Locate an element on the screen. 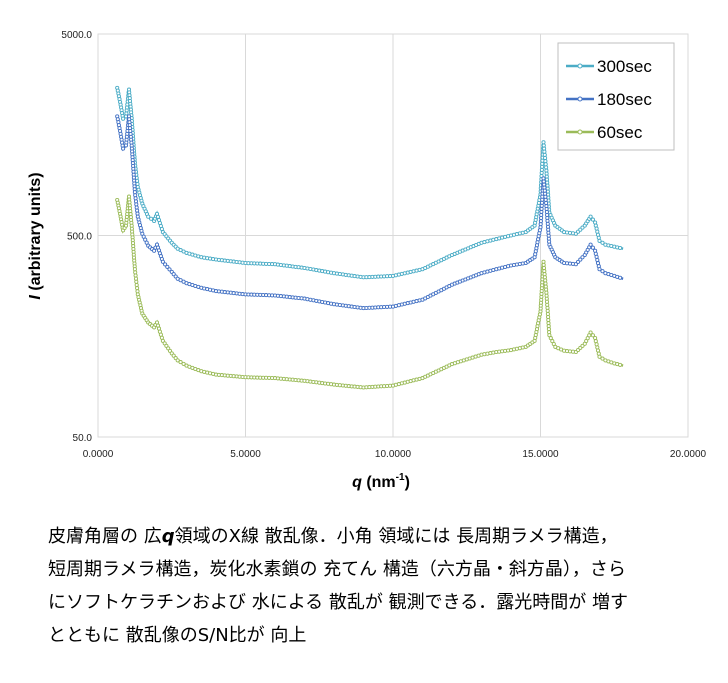 This screenshot has width=728, height=683. x-tick-labels: 0.0000 5.0000 10.0000 15.0000 20.0000 is located at coordinates (395, 454).